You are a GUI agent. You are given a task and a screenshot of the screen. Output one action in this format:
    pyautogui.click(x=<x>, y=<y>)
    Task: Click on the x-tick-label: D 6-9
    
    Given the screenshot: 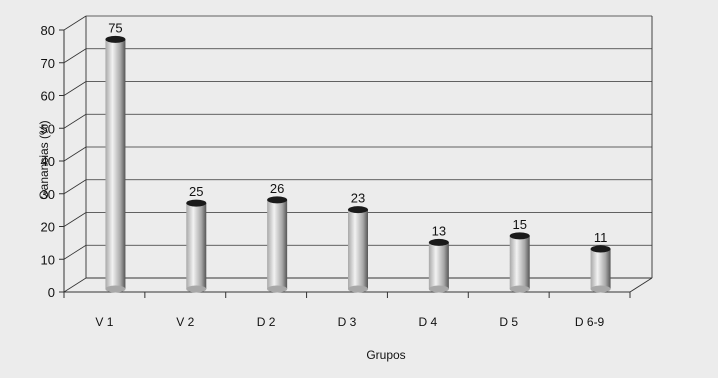 What is the action you would take?
    pyautogui.click(x=590, y=322)
    